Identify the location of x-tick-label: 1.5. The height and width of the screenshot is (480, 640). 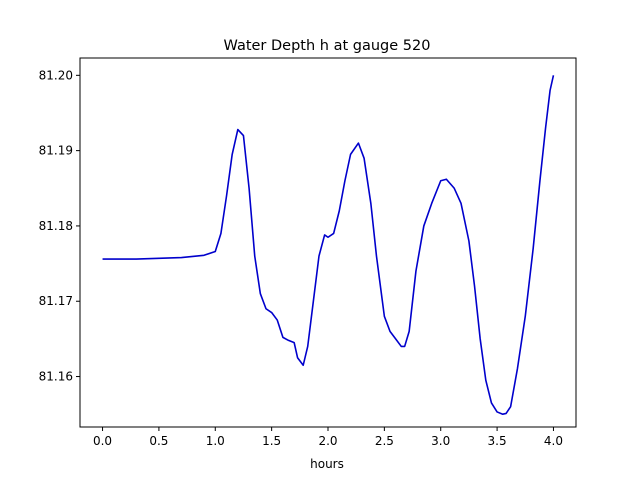
(271, 441).